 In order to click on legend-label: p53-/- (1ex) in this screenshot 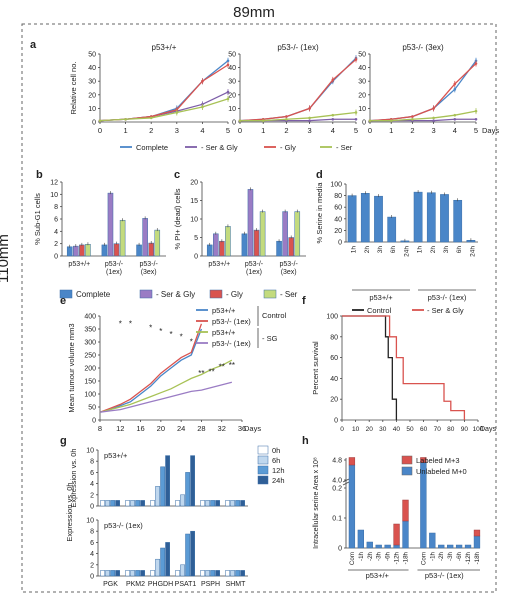, I will do `click(231, 343)`.